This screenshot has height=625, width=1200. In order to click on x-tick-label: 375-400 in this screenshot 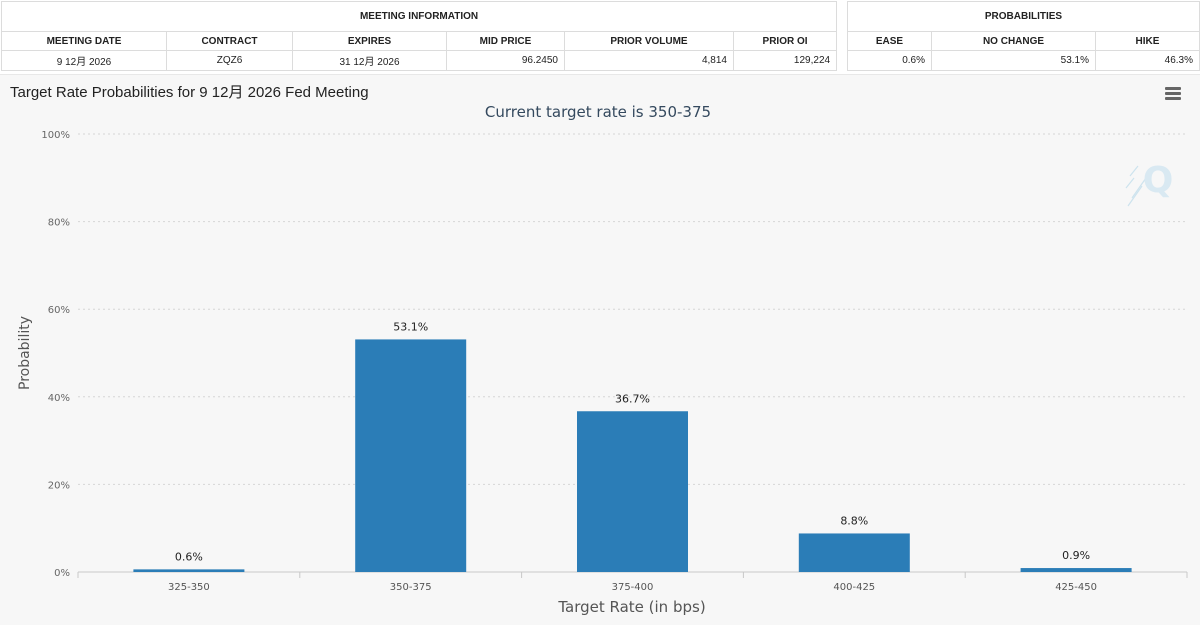, I will do `click(633, 587)`.